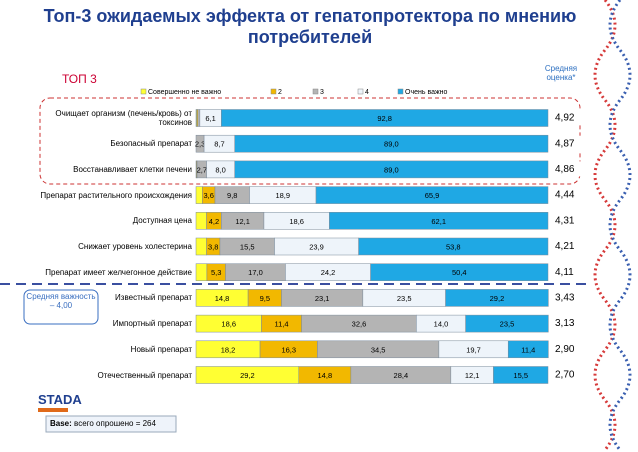 The image size is (638, 452). I want to click on value-label: 18,9, so click(282, 195).